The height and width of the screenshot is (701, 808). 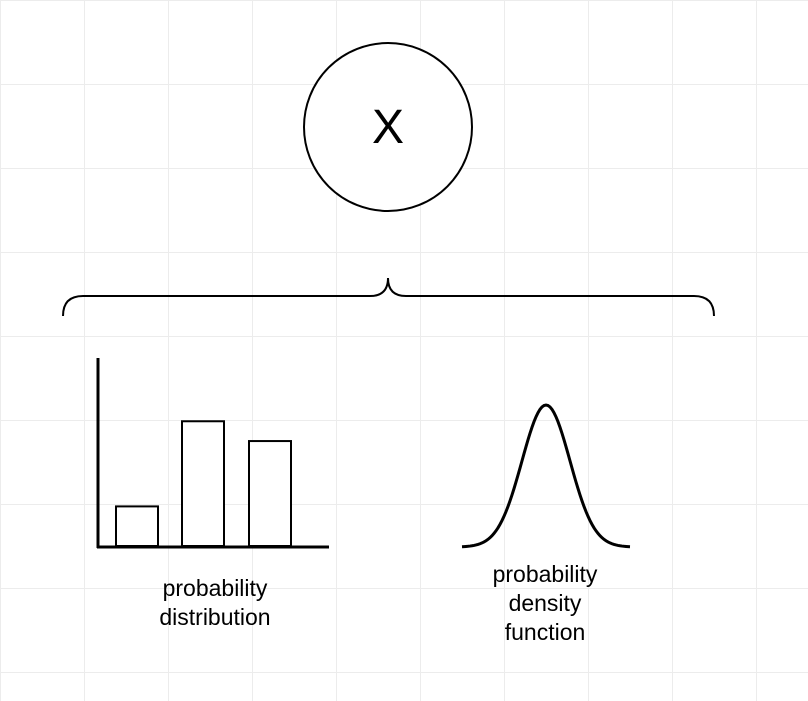 What do you see at coordinates (215, 603) in the screenshot?
I see `distribution-caption: probability distribution` at bounding box center [215, 603].